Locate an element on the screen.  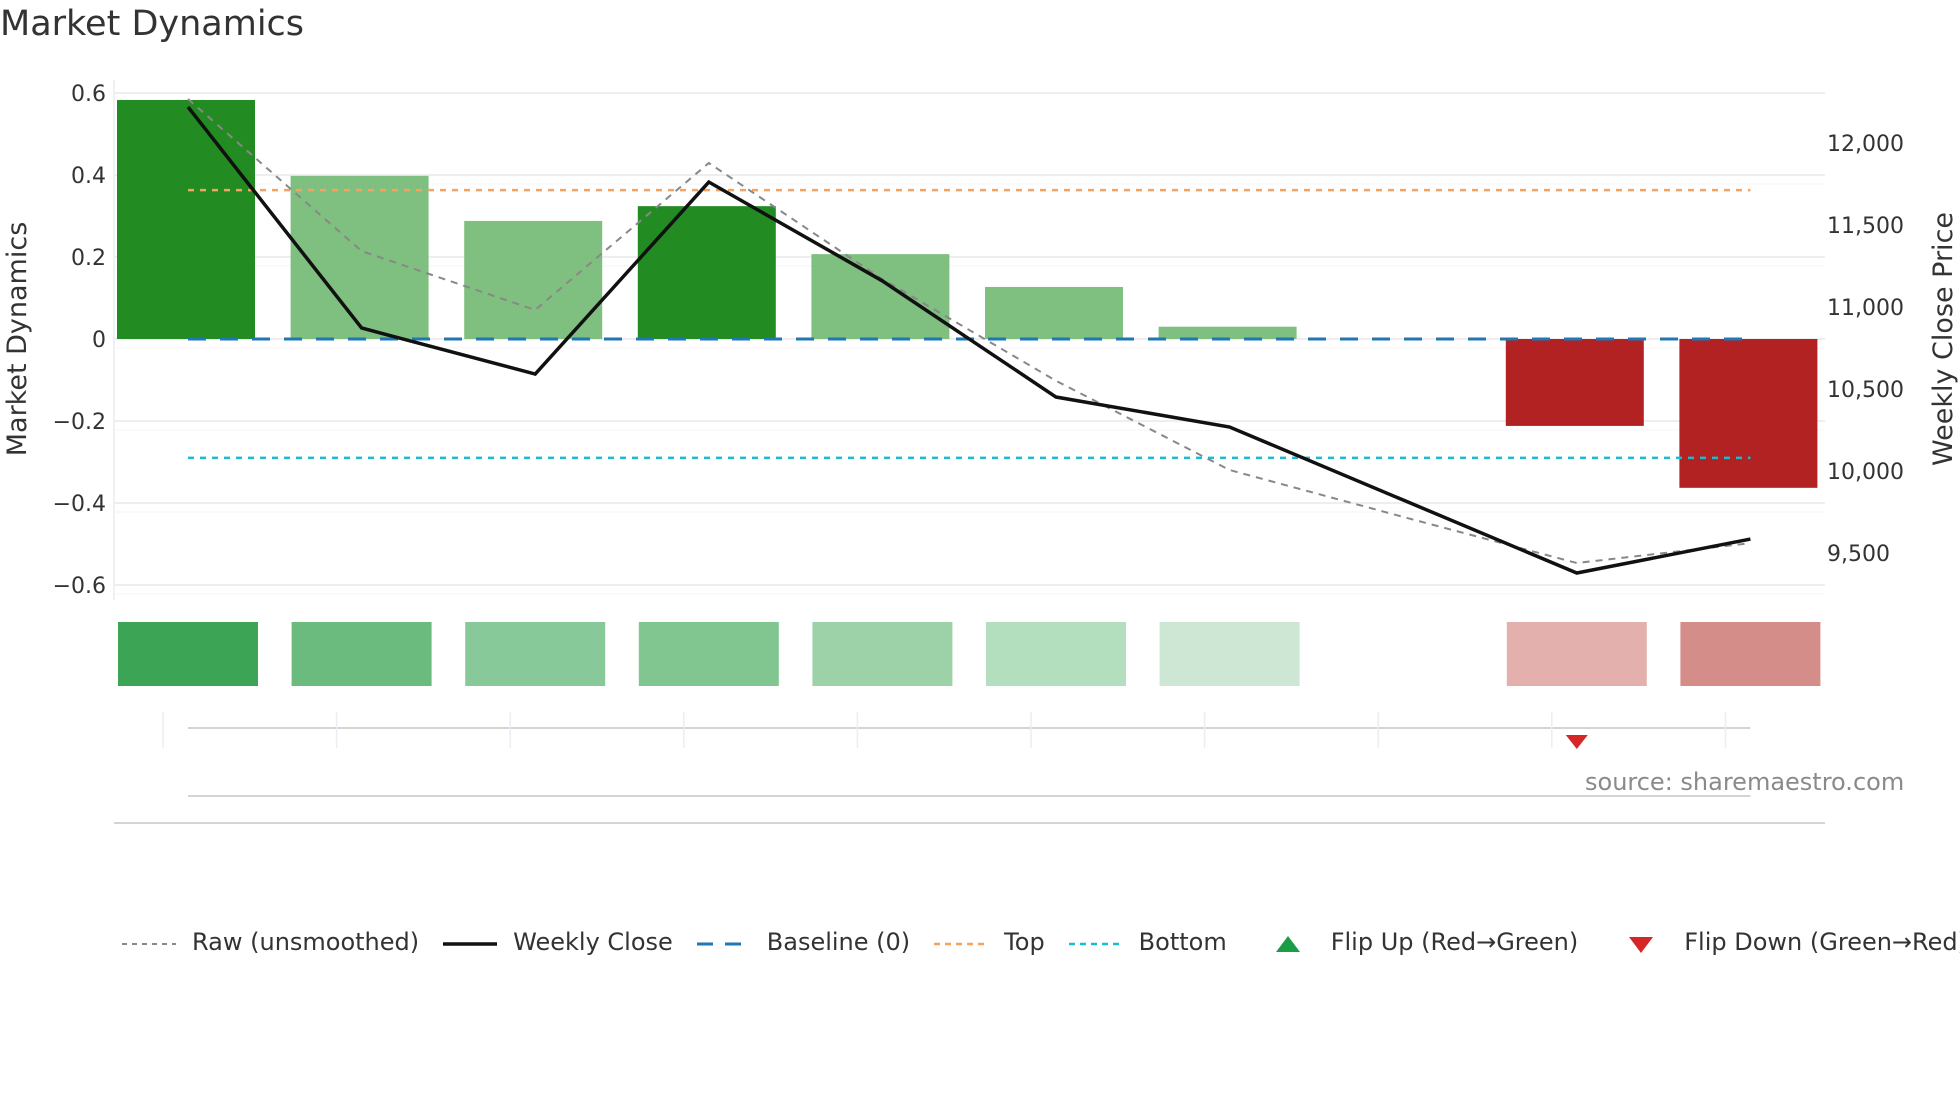
flip-down-marker is located at coordinates (1576, 742).